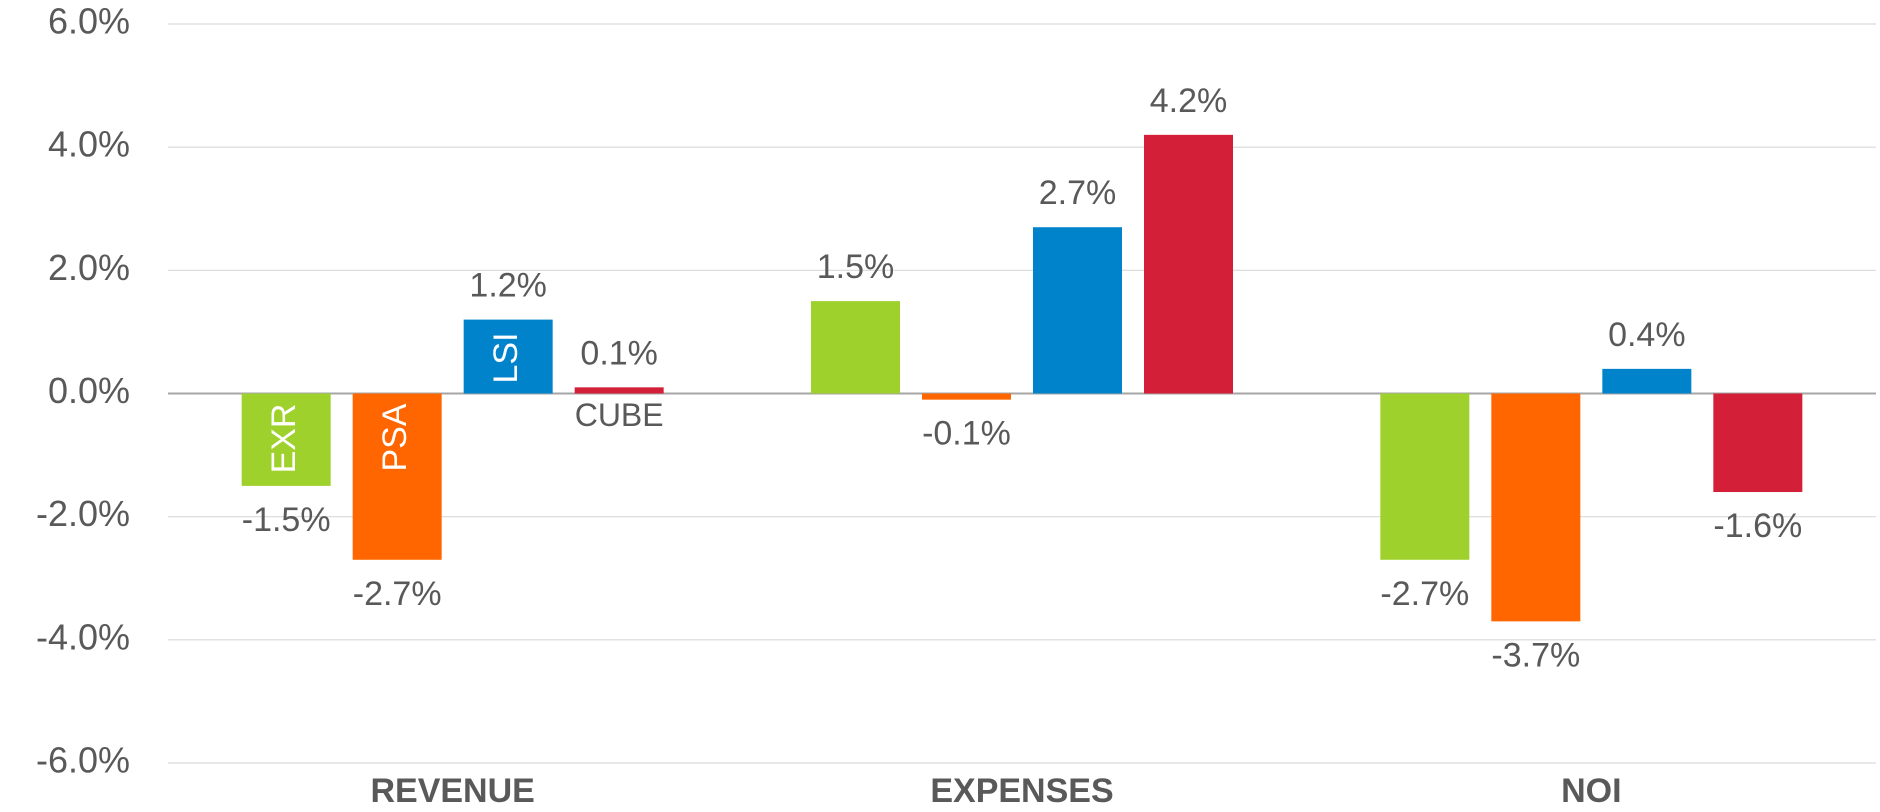  I want to click on value-label: -0.1%, so click(966, 434).